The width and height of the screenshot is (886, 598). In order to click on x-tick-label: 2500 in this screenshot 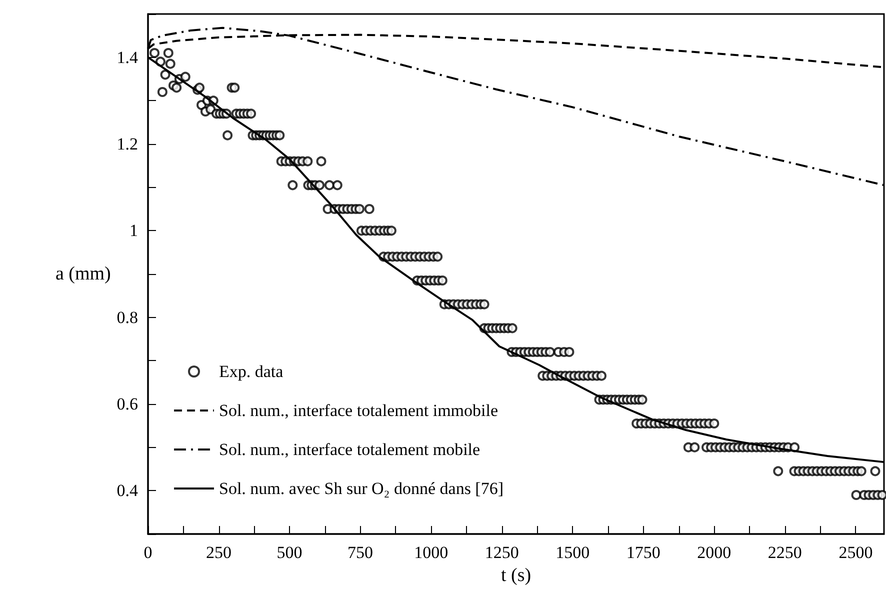, I will do `click(855, 552)`.